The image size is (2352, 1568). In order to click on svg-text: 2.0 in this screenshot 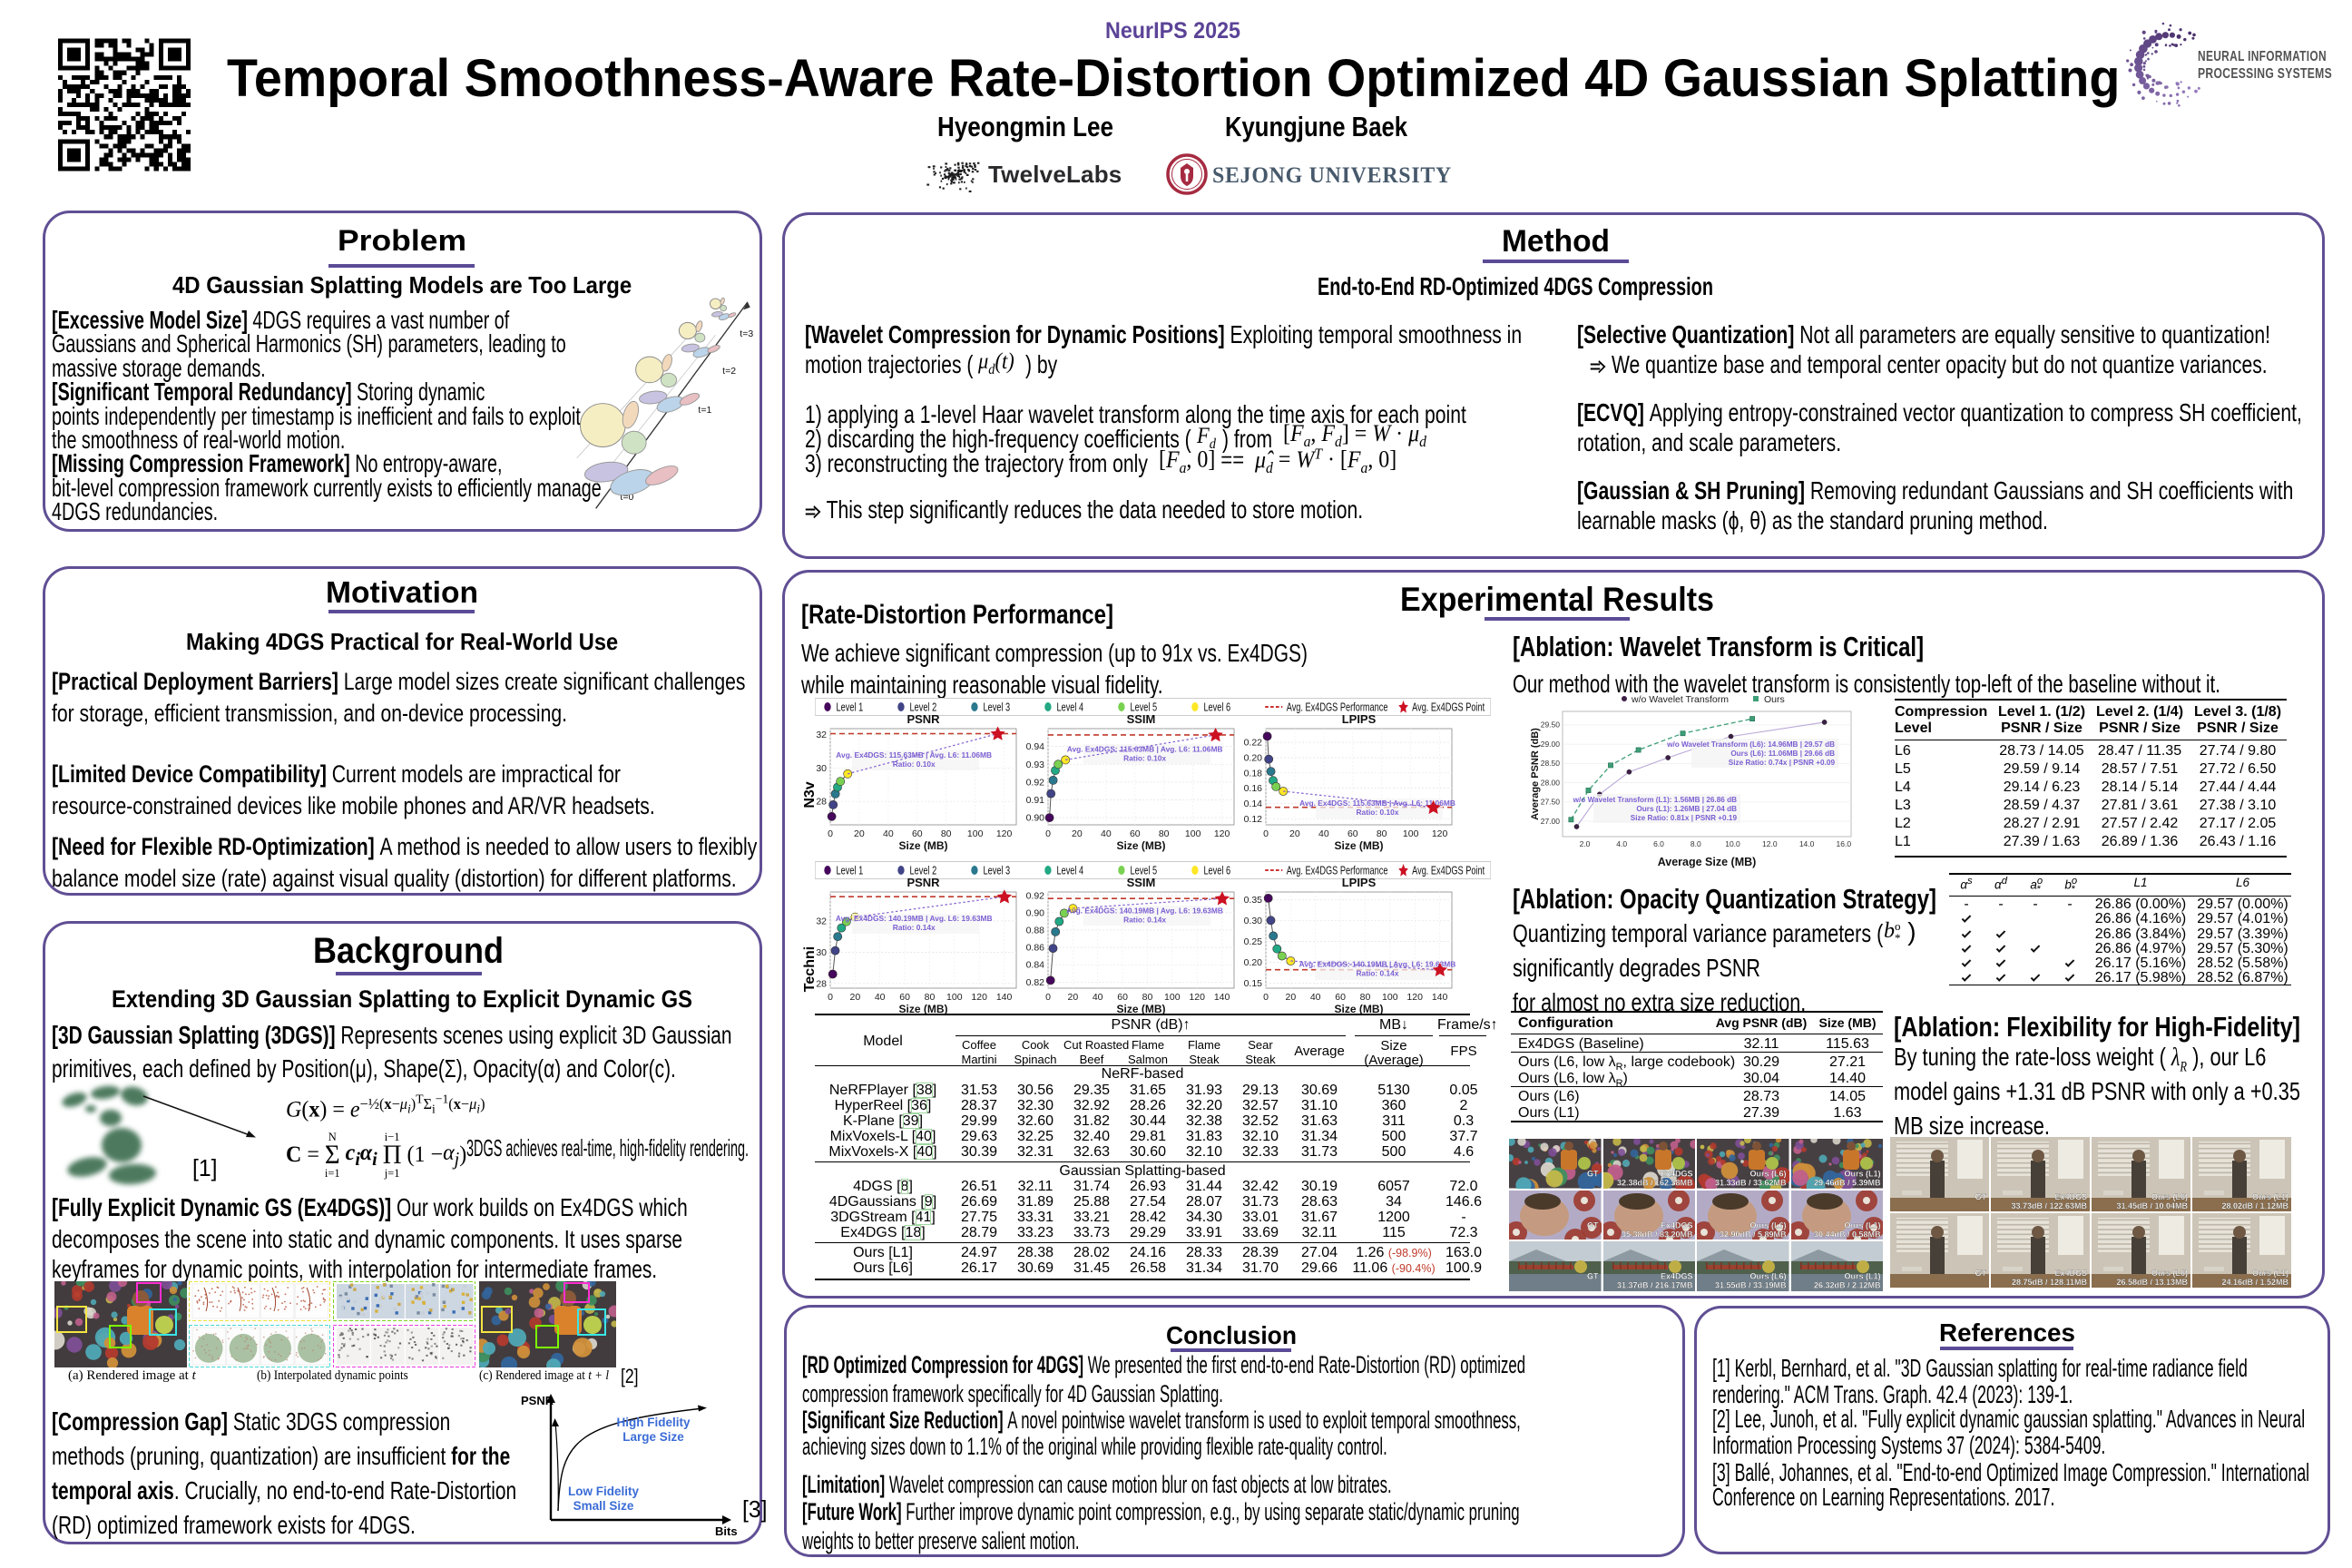, I will do `click(1585, 843)`.